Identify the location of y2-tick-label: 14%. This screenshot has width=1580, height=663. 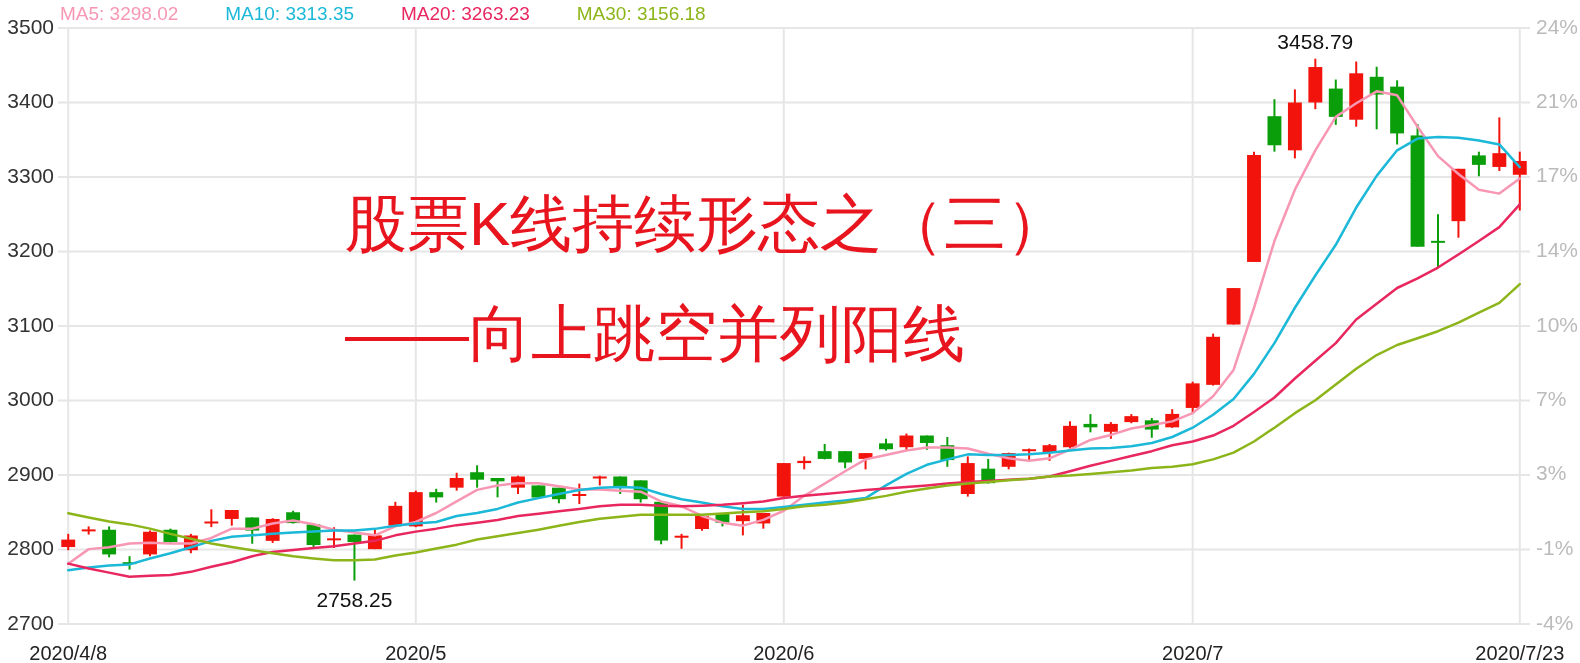
(1557, 249).